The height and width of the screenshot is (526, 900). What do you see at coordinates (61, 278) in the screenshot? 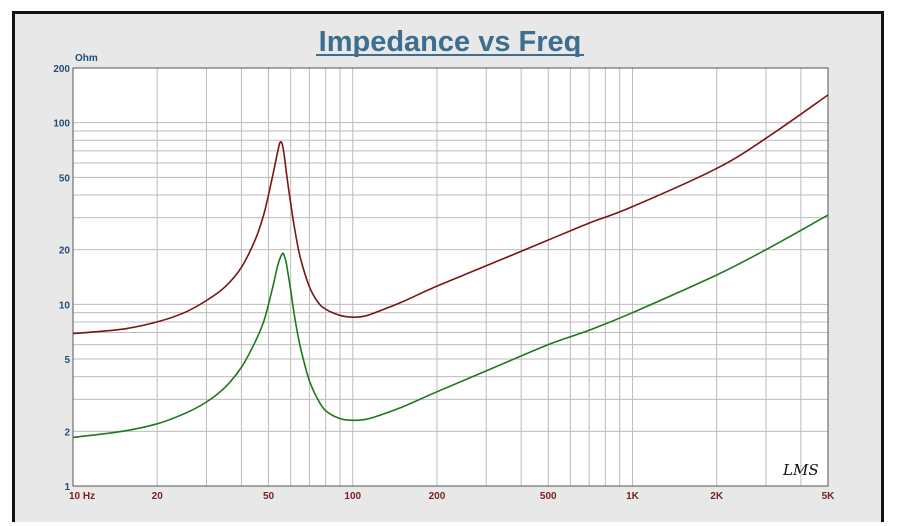
I see `y-tick-labels: 200 100 50 20 10 5 2 1` at bounding box center [61, 278].